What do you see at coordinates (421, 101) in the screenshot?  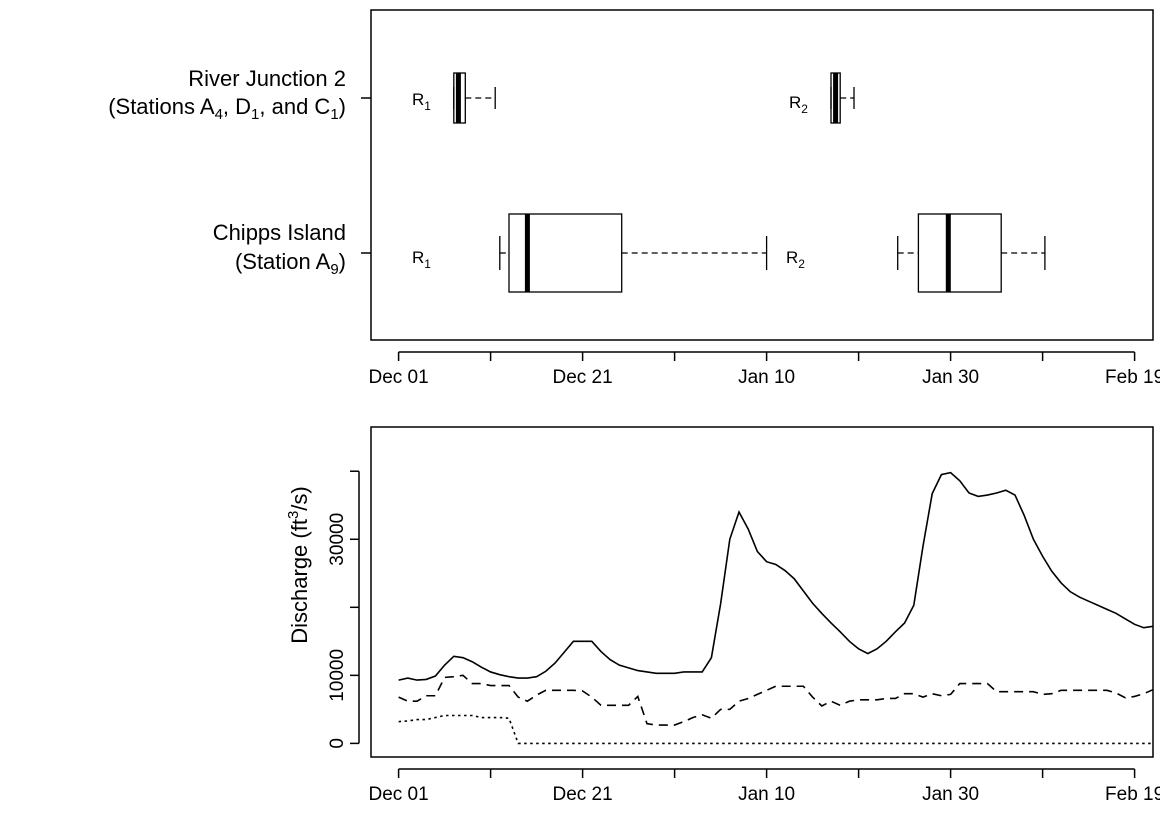 I see `release-label-r1-river-junction: R1` at bounding box center [421, 101].